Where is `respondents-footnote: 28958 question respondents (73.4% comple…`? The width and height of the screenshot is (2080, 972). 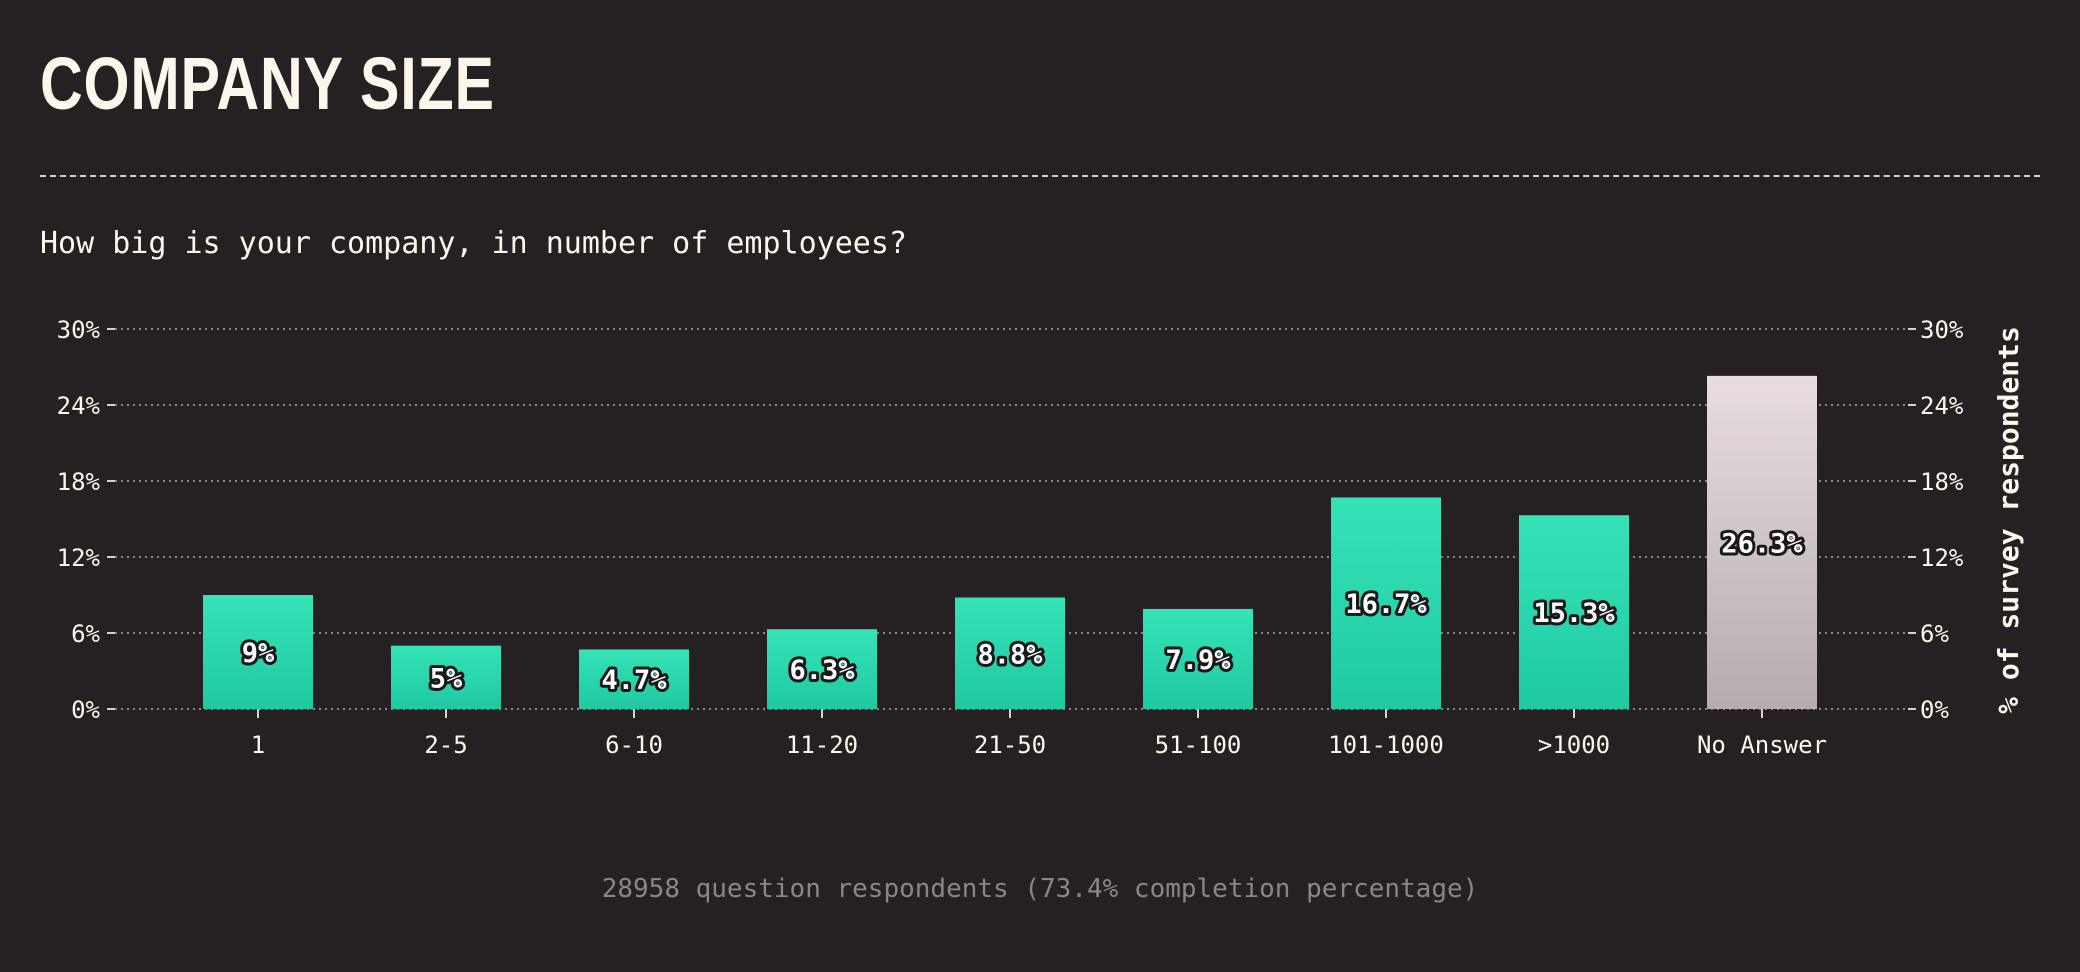
respondents-footnote: 28958 question respondents (73.4% comple… is located at coordinates (1040, 889).